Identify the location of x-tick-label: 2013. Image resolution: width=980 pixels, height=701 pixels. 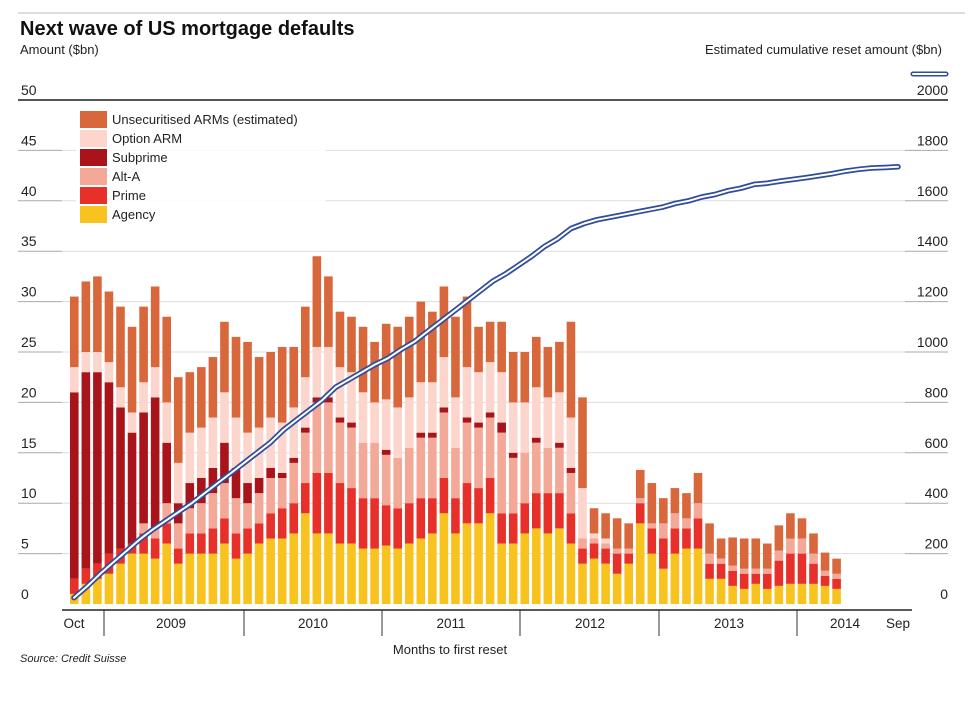
(729, 623).